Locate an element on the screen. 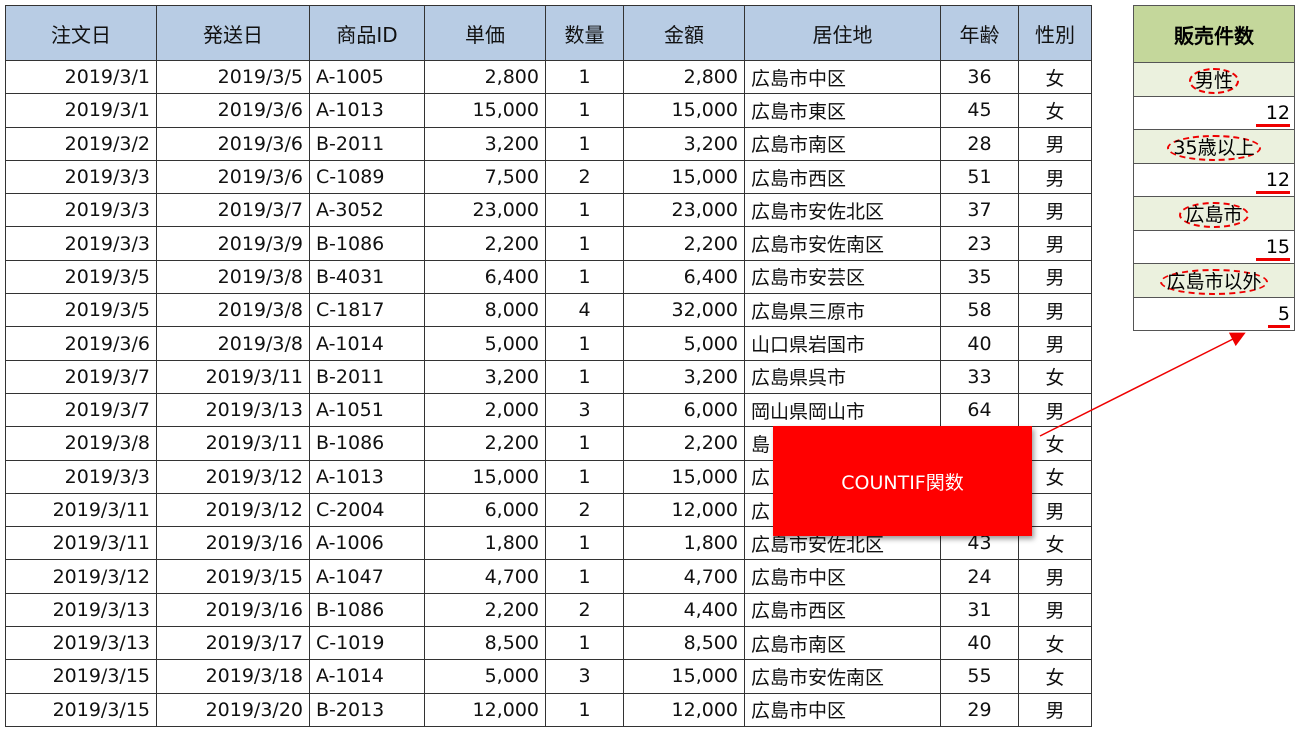 The height and width of the screenshot is (730, 1300). table-cell: B-2013 is located at coordinates (367, 709).